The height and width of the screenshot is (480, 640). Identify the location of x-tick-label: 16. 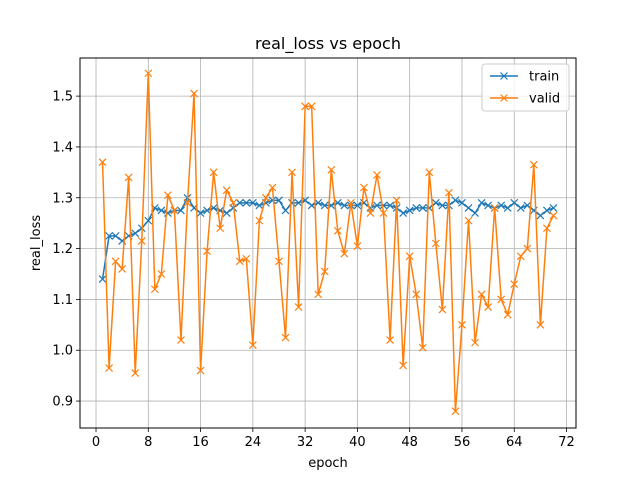
(200, 442).